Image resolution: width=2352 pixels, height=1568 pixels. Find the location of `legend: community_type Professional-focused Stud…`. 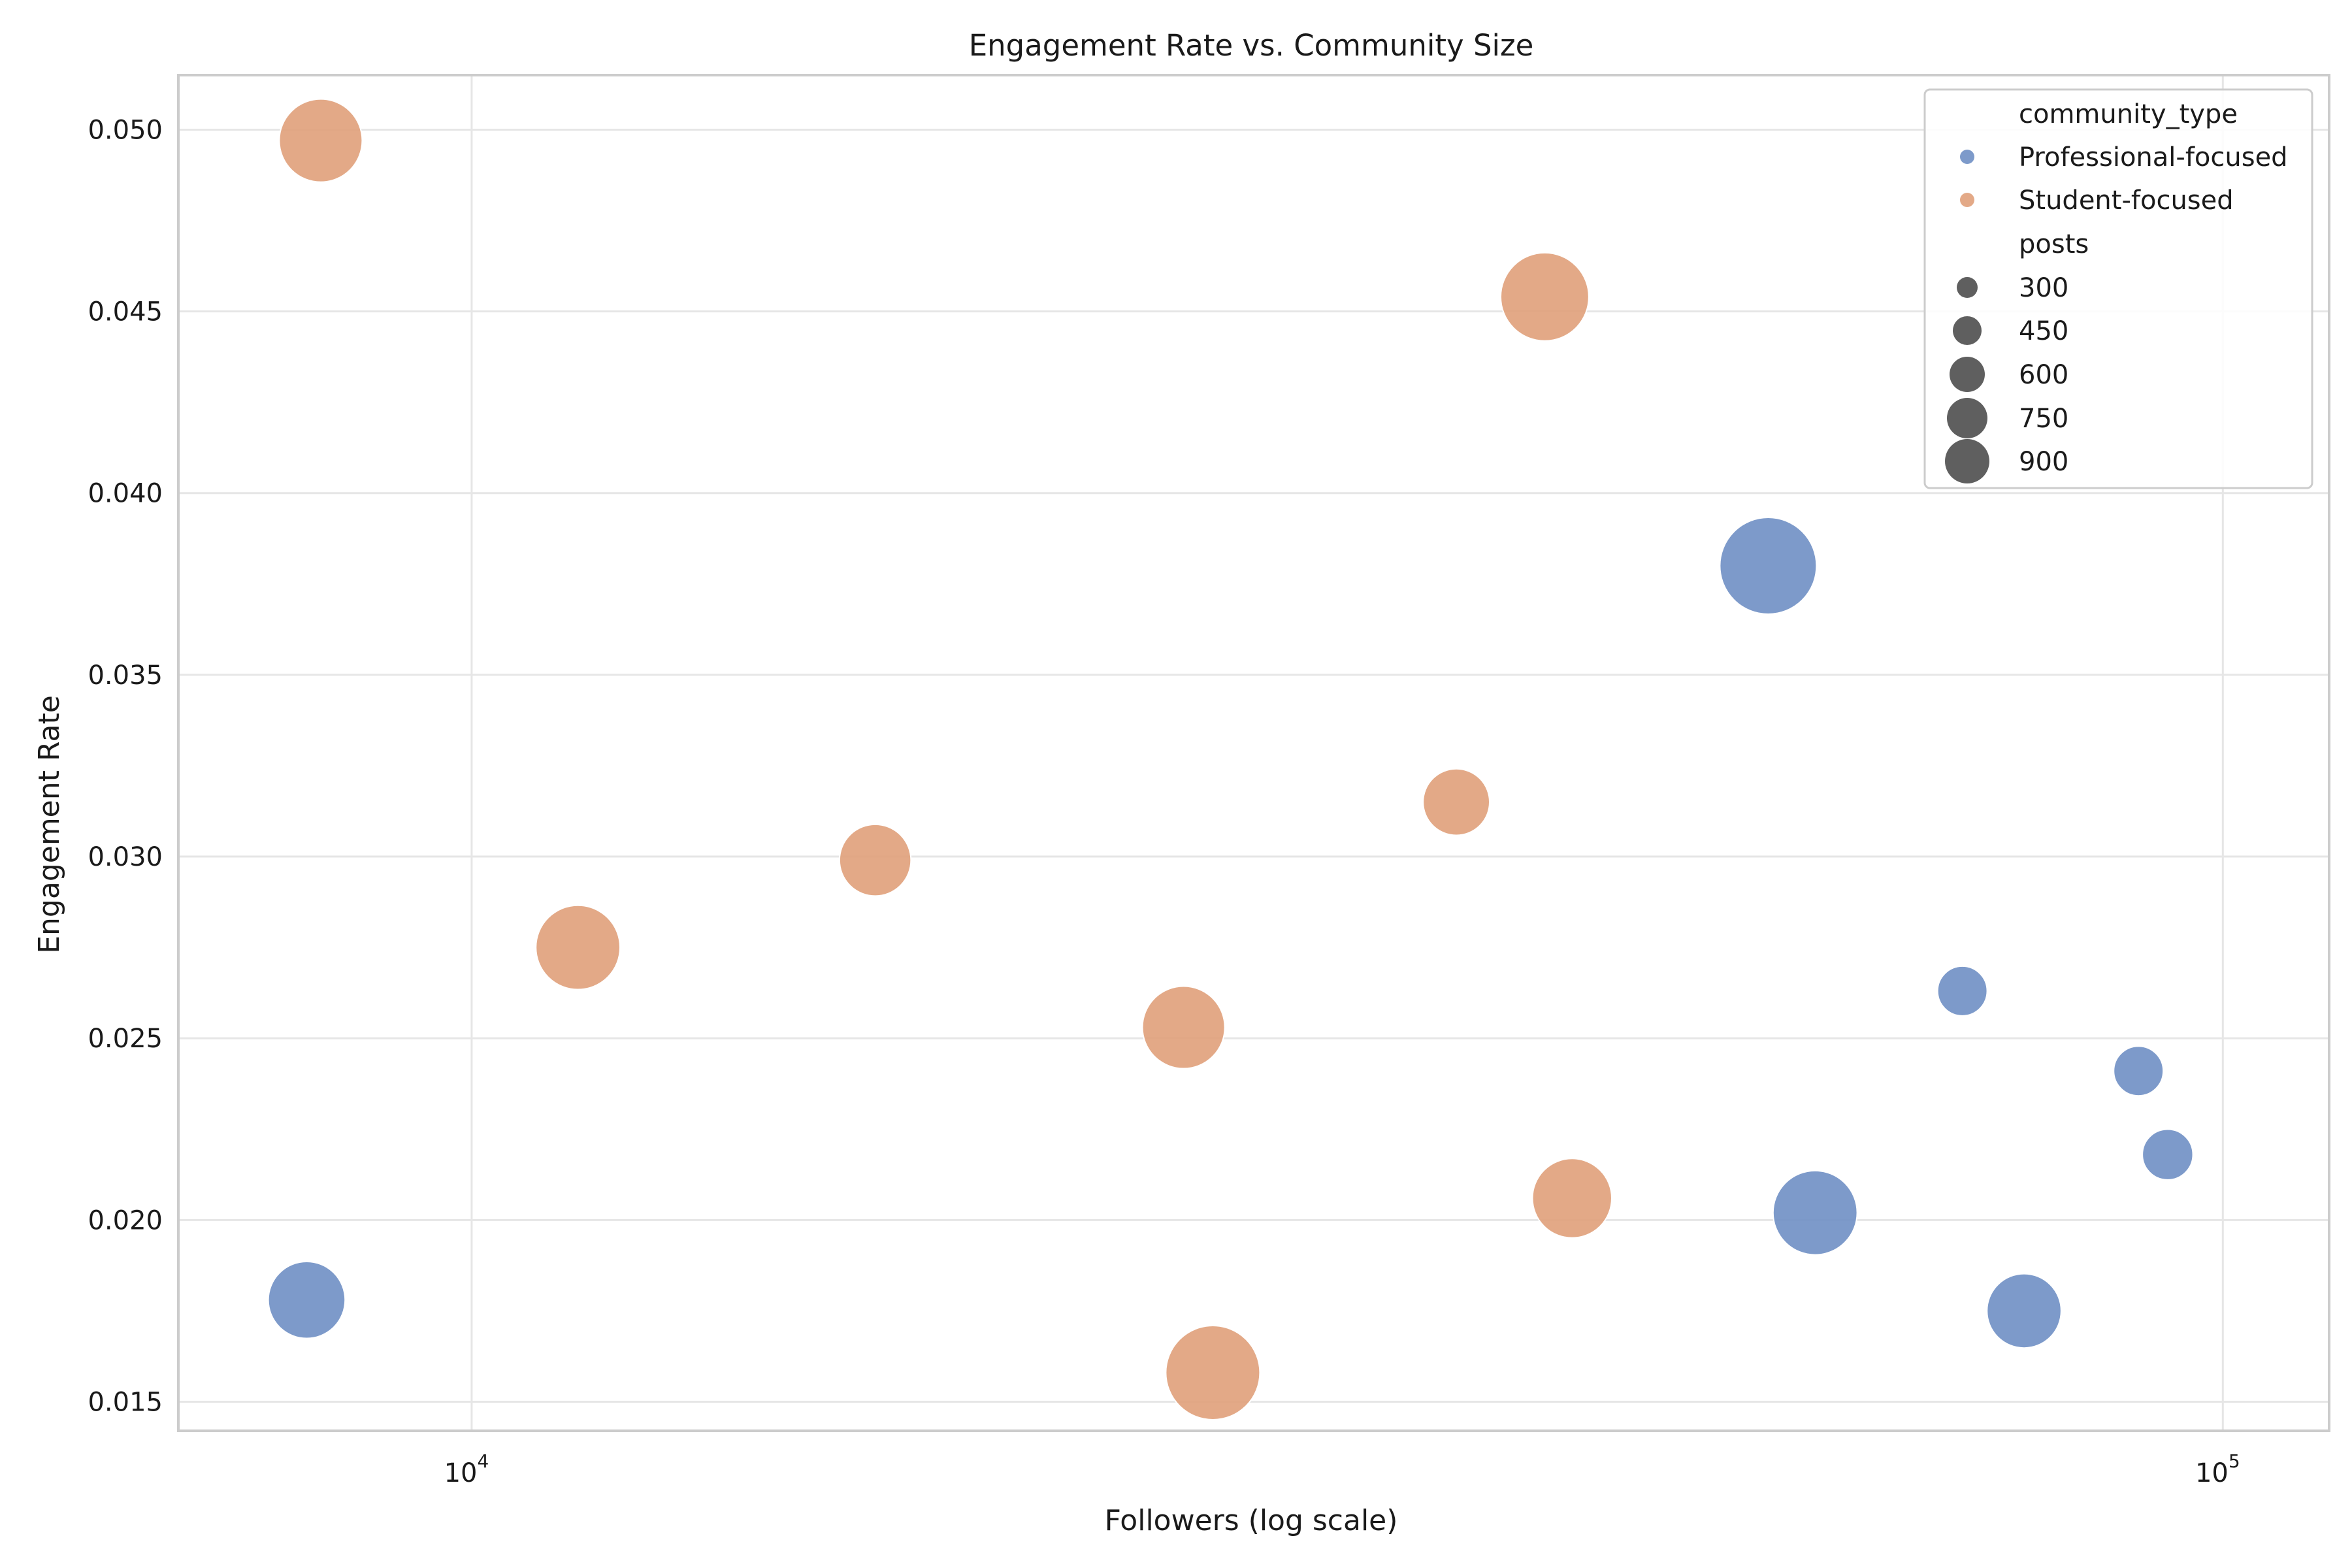

legend: community_type Professional-focused Stud… is located at coordinates (2118, 288).